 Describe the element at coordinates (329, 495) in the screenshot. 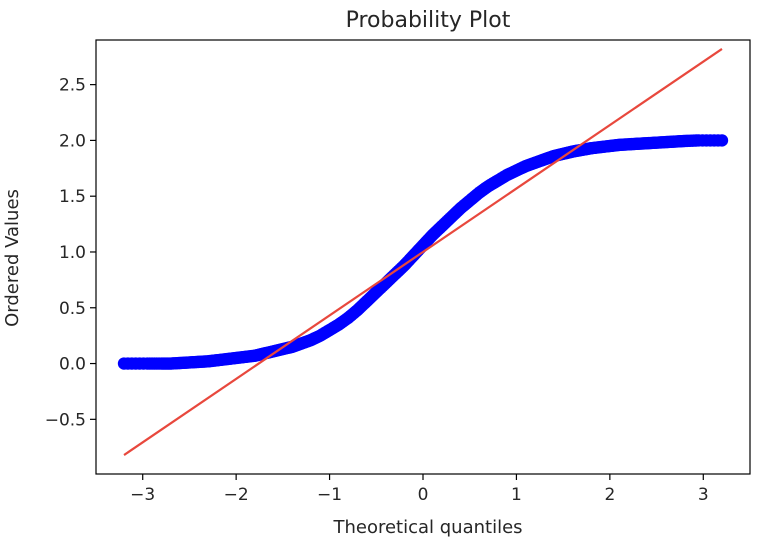

I see `x-tick-label: −1` at that location.